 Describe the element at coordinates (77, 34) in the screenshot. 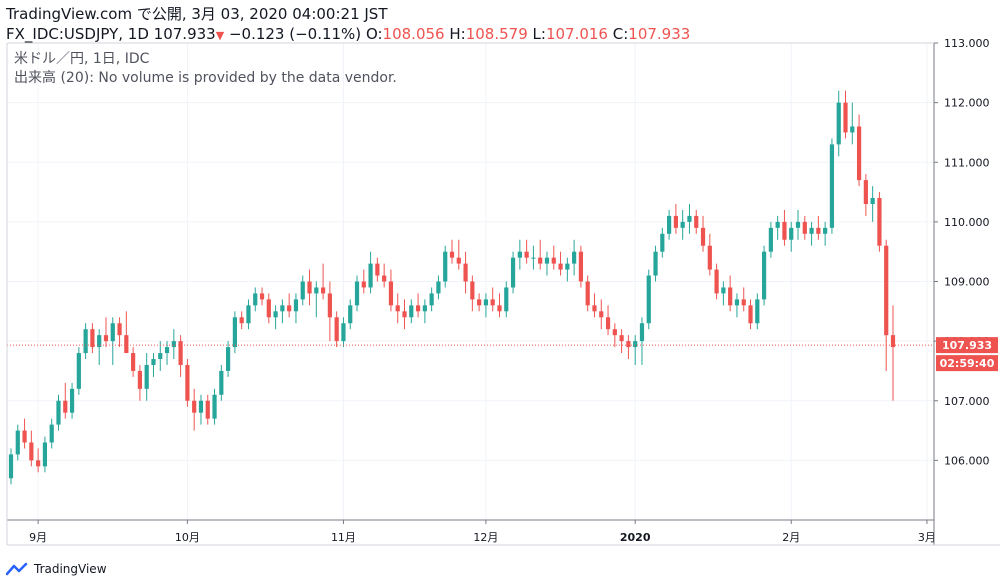

I see `symbol-label: FX_IDC:USDJPY, 1D` at that location.